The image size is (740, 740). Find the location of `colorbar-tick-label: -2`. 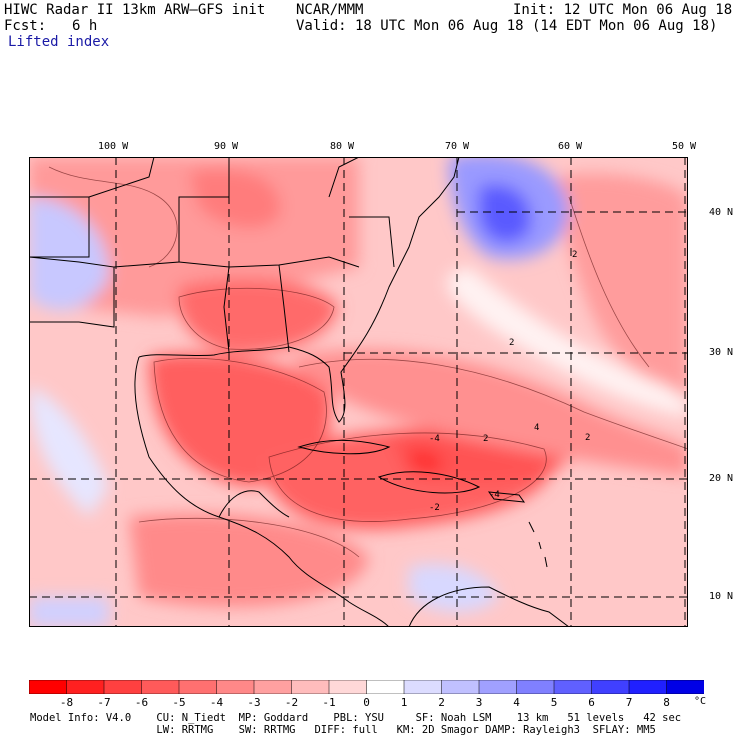

colorbar-tick-label: -2 is located at coordinates (291, 702).